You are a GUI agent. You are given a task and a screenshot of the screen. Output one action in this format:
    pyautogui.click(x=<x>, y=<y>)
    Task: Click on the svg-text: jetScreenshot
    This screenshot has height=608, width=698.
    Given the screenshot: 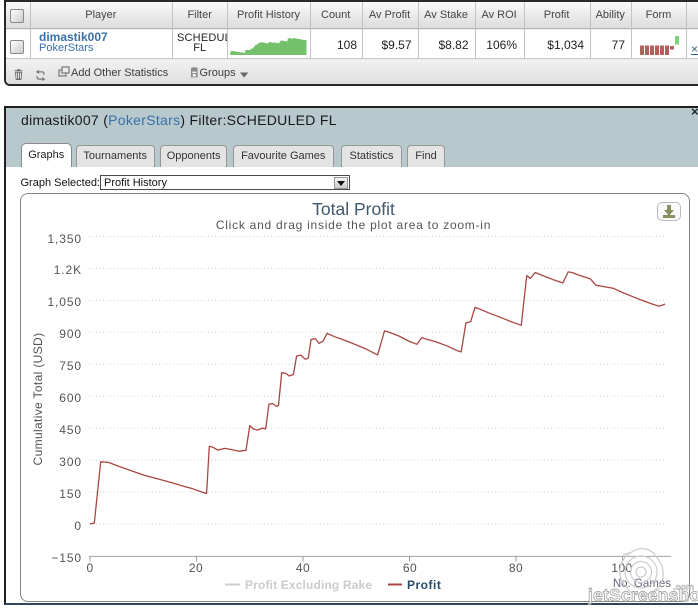 What is the action you would take?
    pyautogui.click(x=643, y=595)
    